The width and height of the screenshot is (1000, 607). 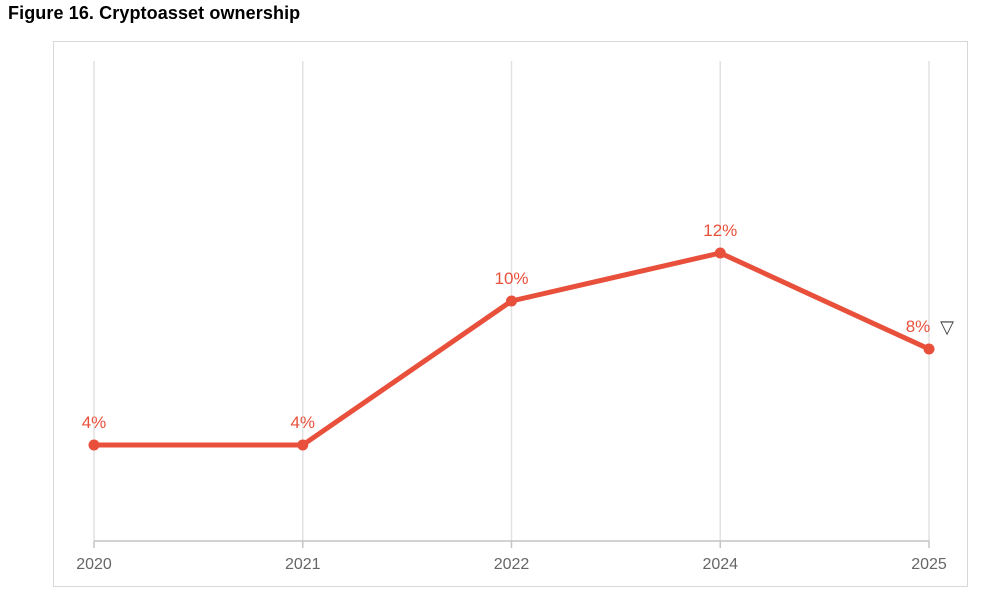 I want to click on x-axis-label: 2021, so click(x=303, y=564).